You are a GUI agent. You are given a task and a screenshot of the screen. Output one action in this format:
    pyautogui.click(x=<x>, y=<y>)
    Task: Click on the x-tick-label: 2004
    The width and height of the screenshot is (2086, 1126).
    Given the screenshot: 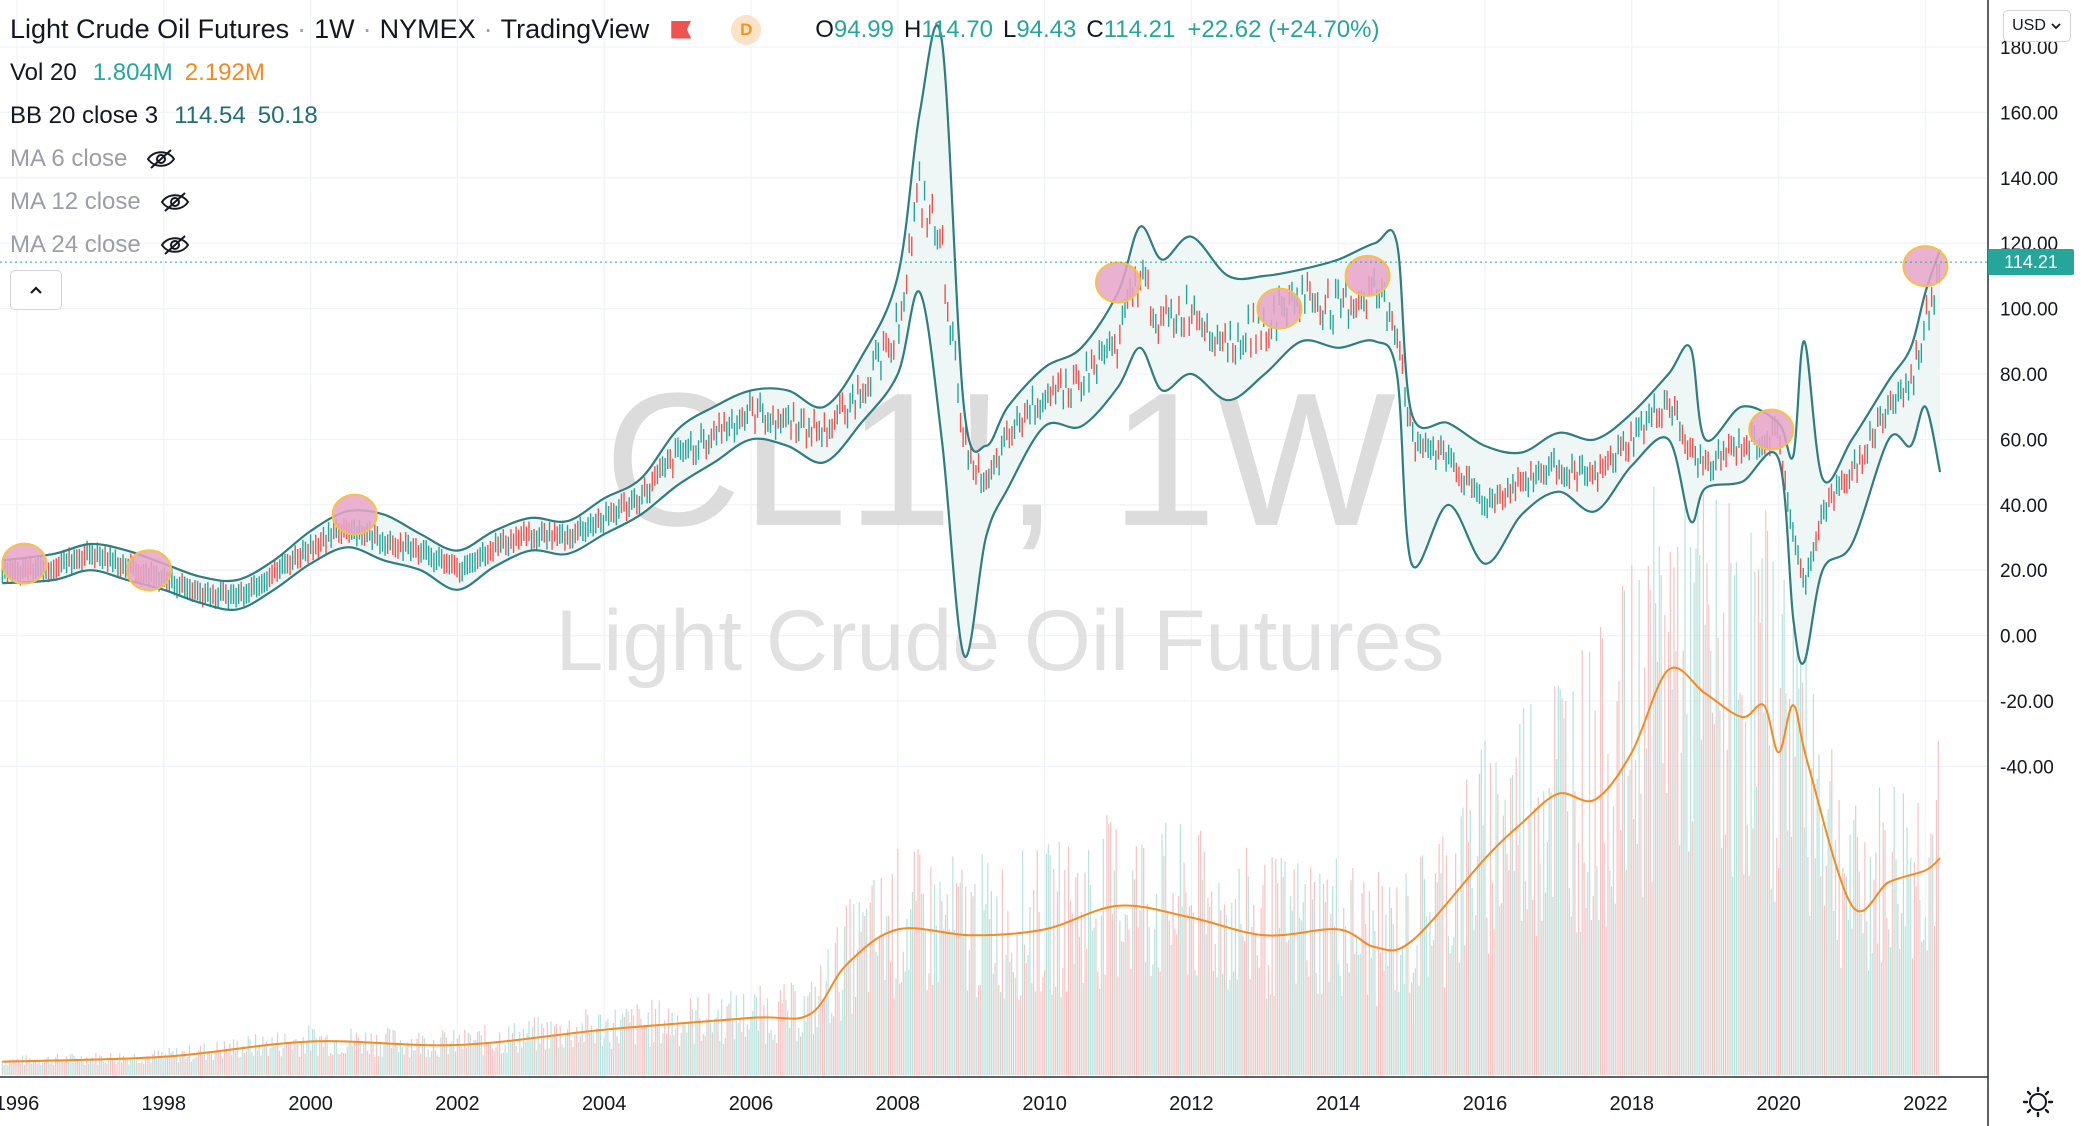 What is the action you would take?
    pyautogui.click(x=604, y=1104)
    